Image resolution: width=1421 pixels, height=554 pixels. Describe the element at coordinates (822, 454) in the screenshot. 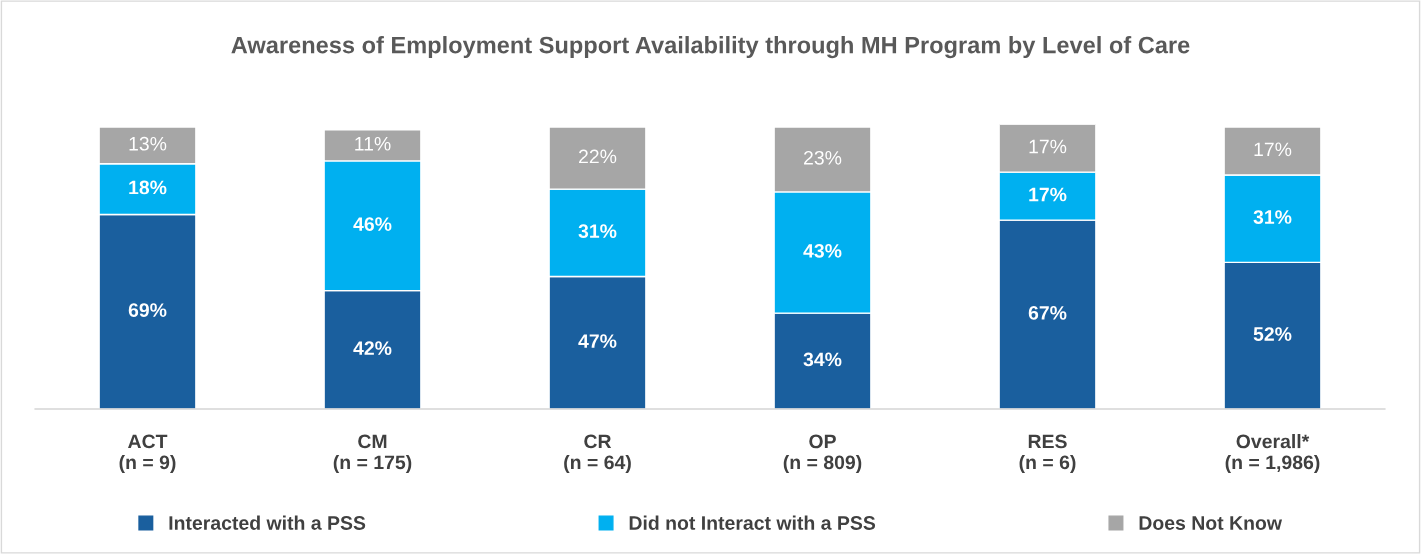

I see `x-tick-label: OP (n = 809)` at that location.